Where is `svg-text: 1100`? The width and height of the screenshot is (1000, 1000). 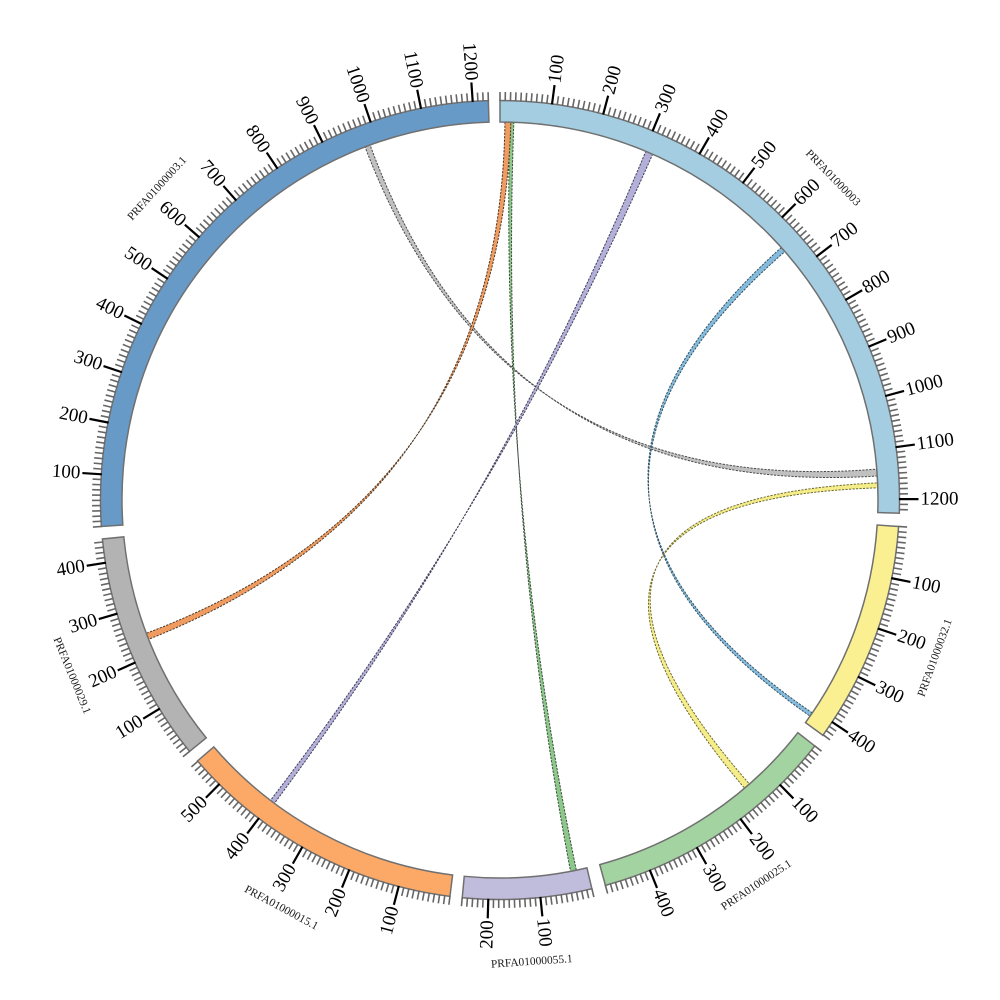
svg-text: 1100 is located at coordinates (935, 442).